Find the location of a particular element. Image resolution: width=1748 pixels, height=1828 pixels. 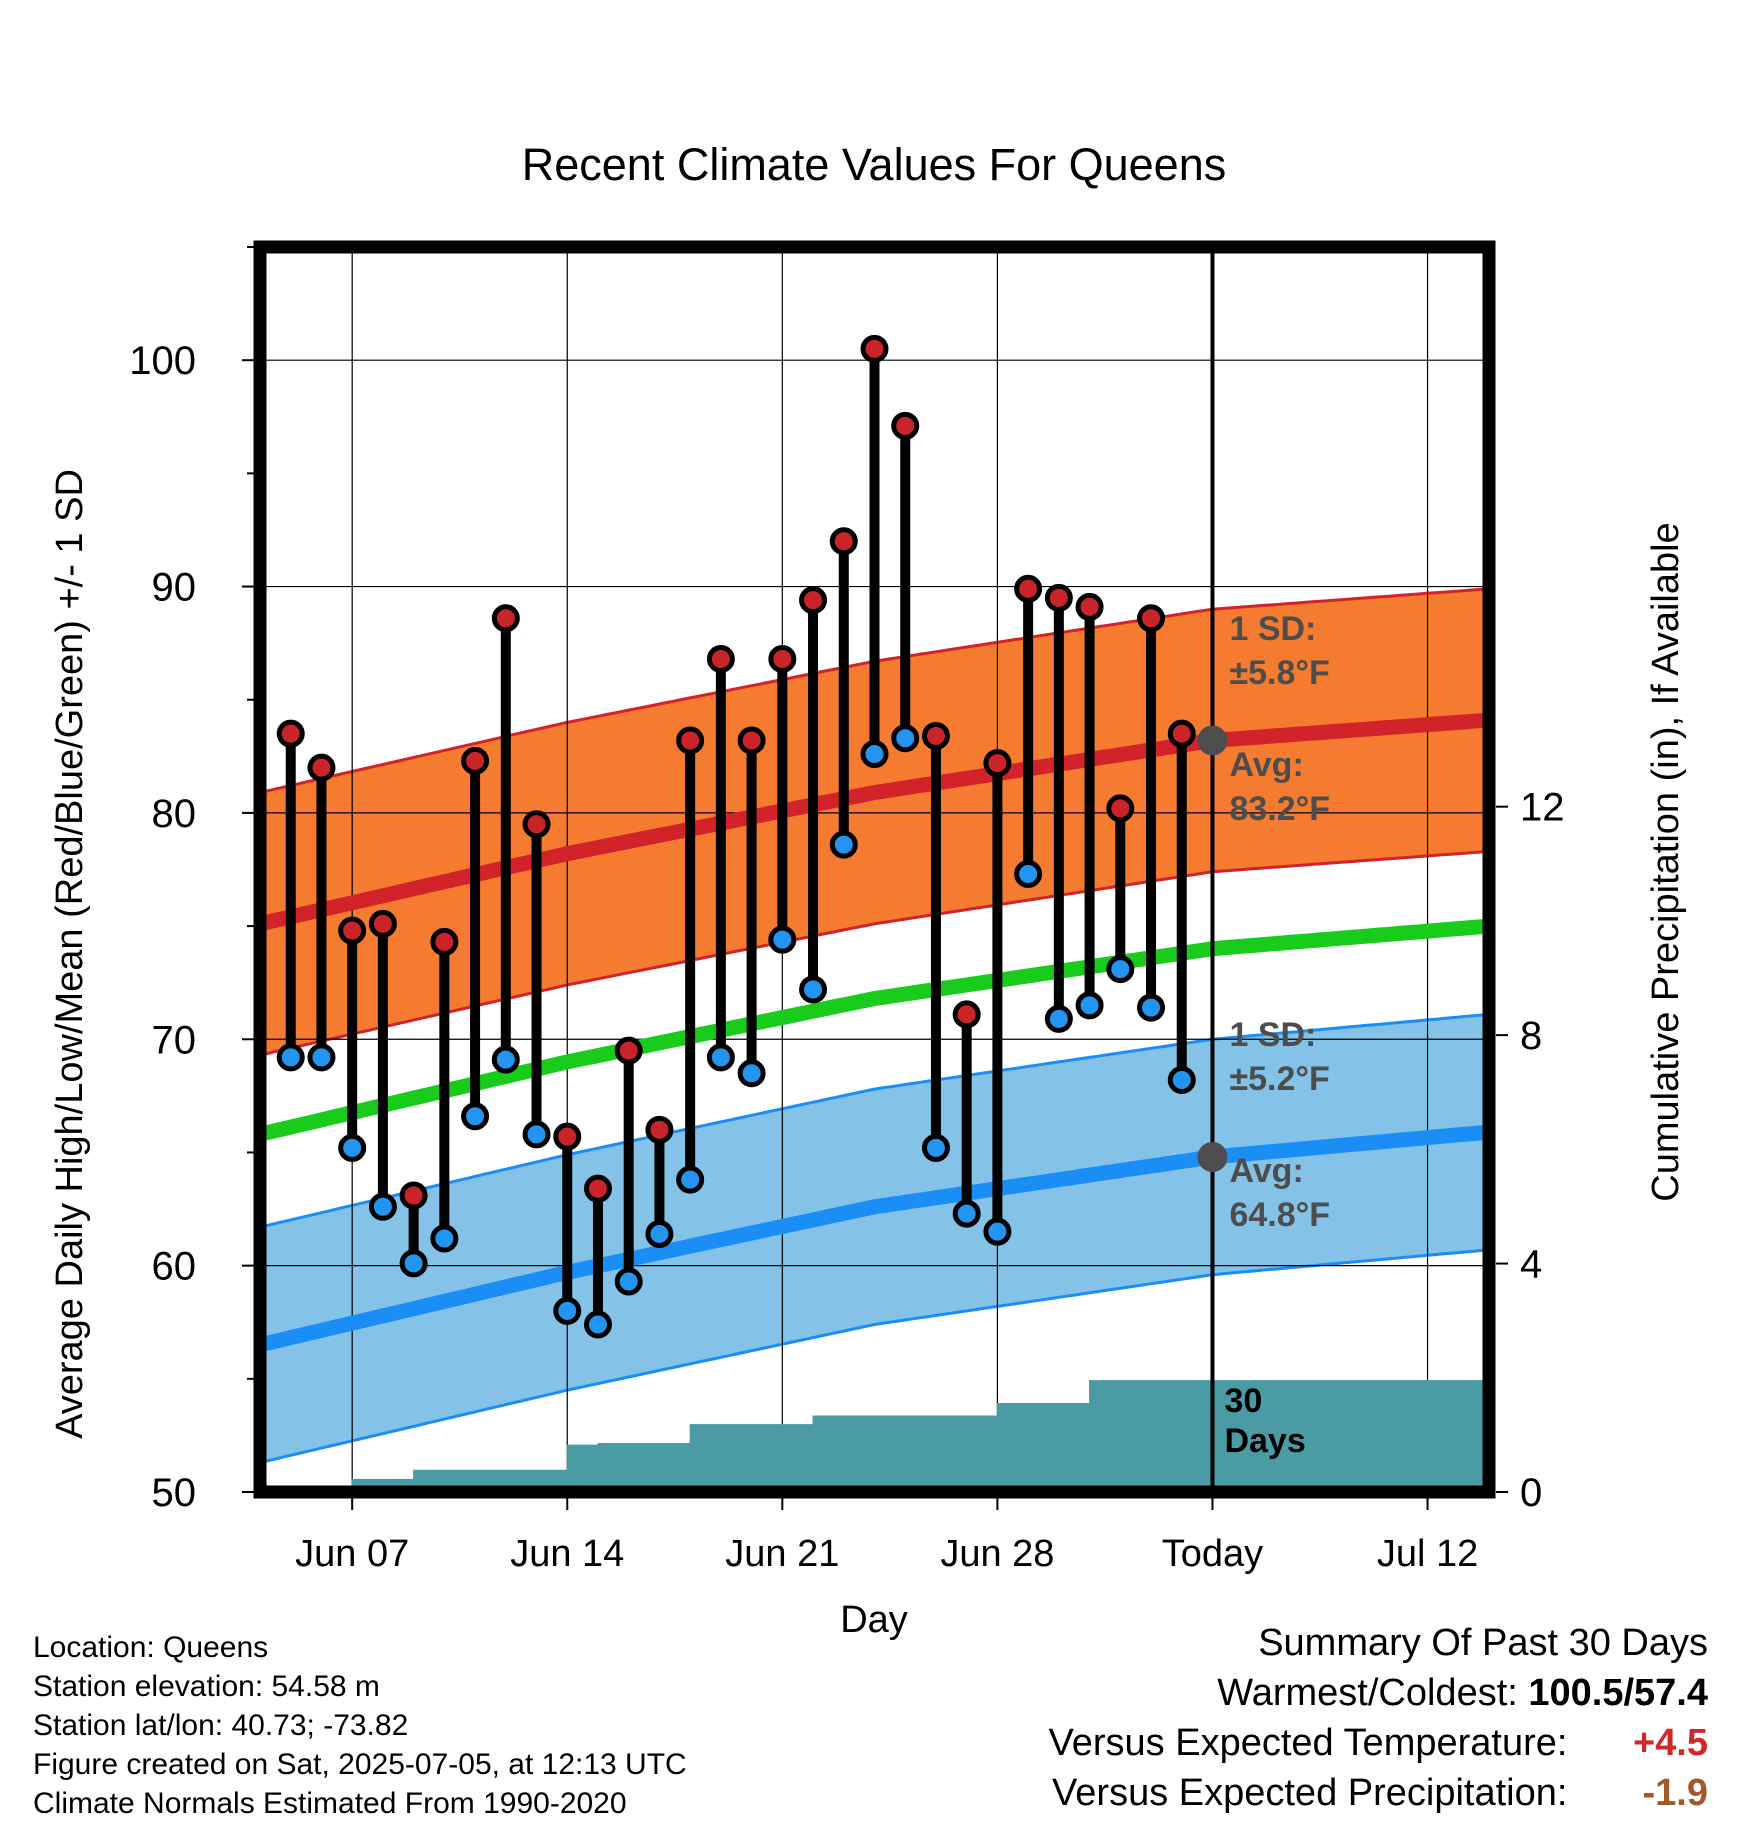

summary-title: Summary Of Past 30 Days is located at coordinates (1483, 1643).